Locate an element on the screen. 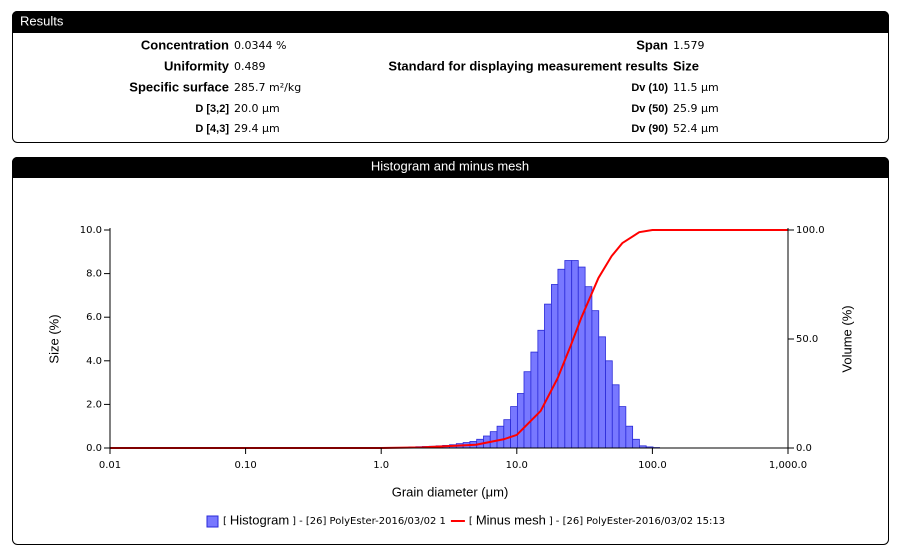 Image resolution: width=900 pixels, height=554 pixels. result-value: 29.4 µm is located at coordinates (257, 128).